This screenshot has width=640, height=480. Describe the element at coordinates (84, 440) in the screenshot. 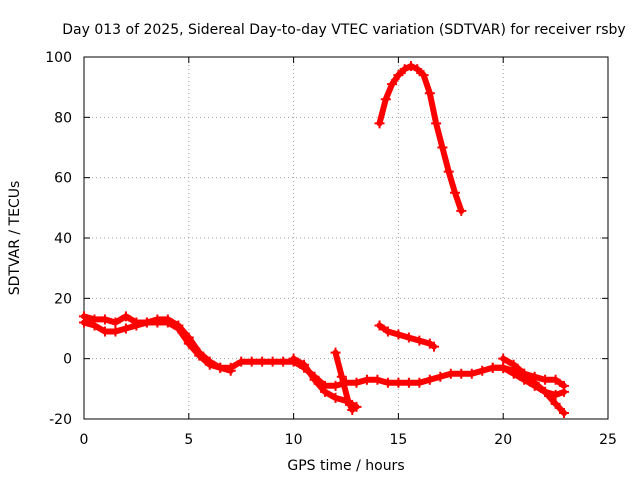

I see `x-tick-label: 0` at that location.